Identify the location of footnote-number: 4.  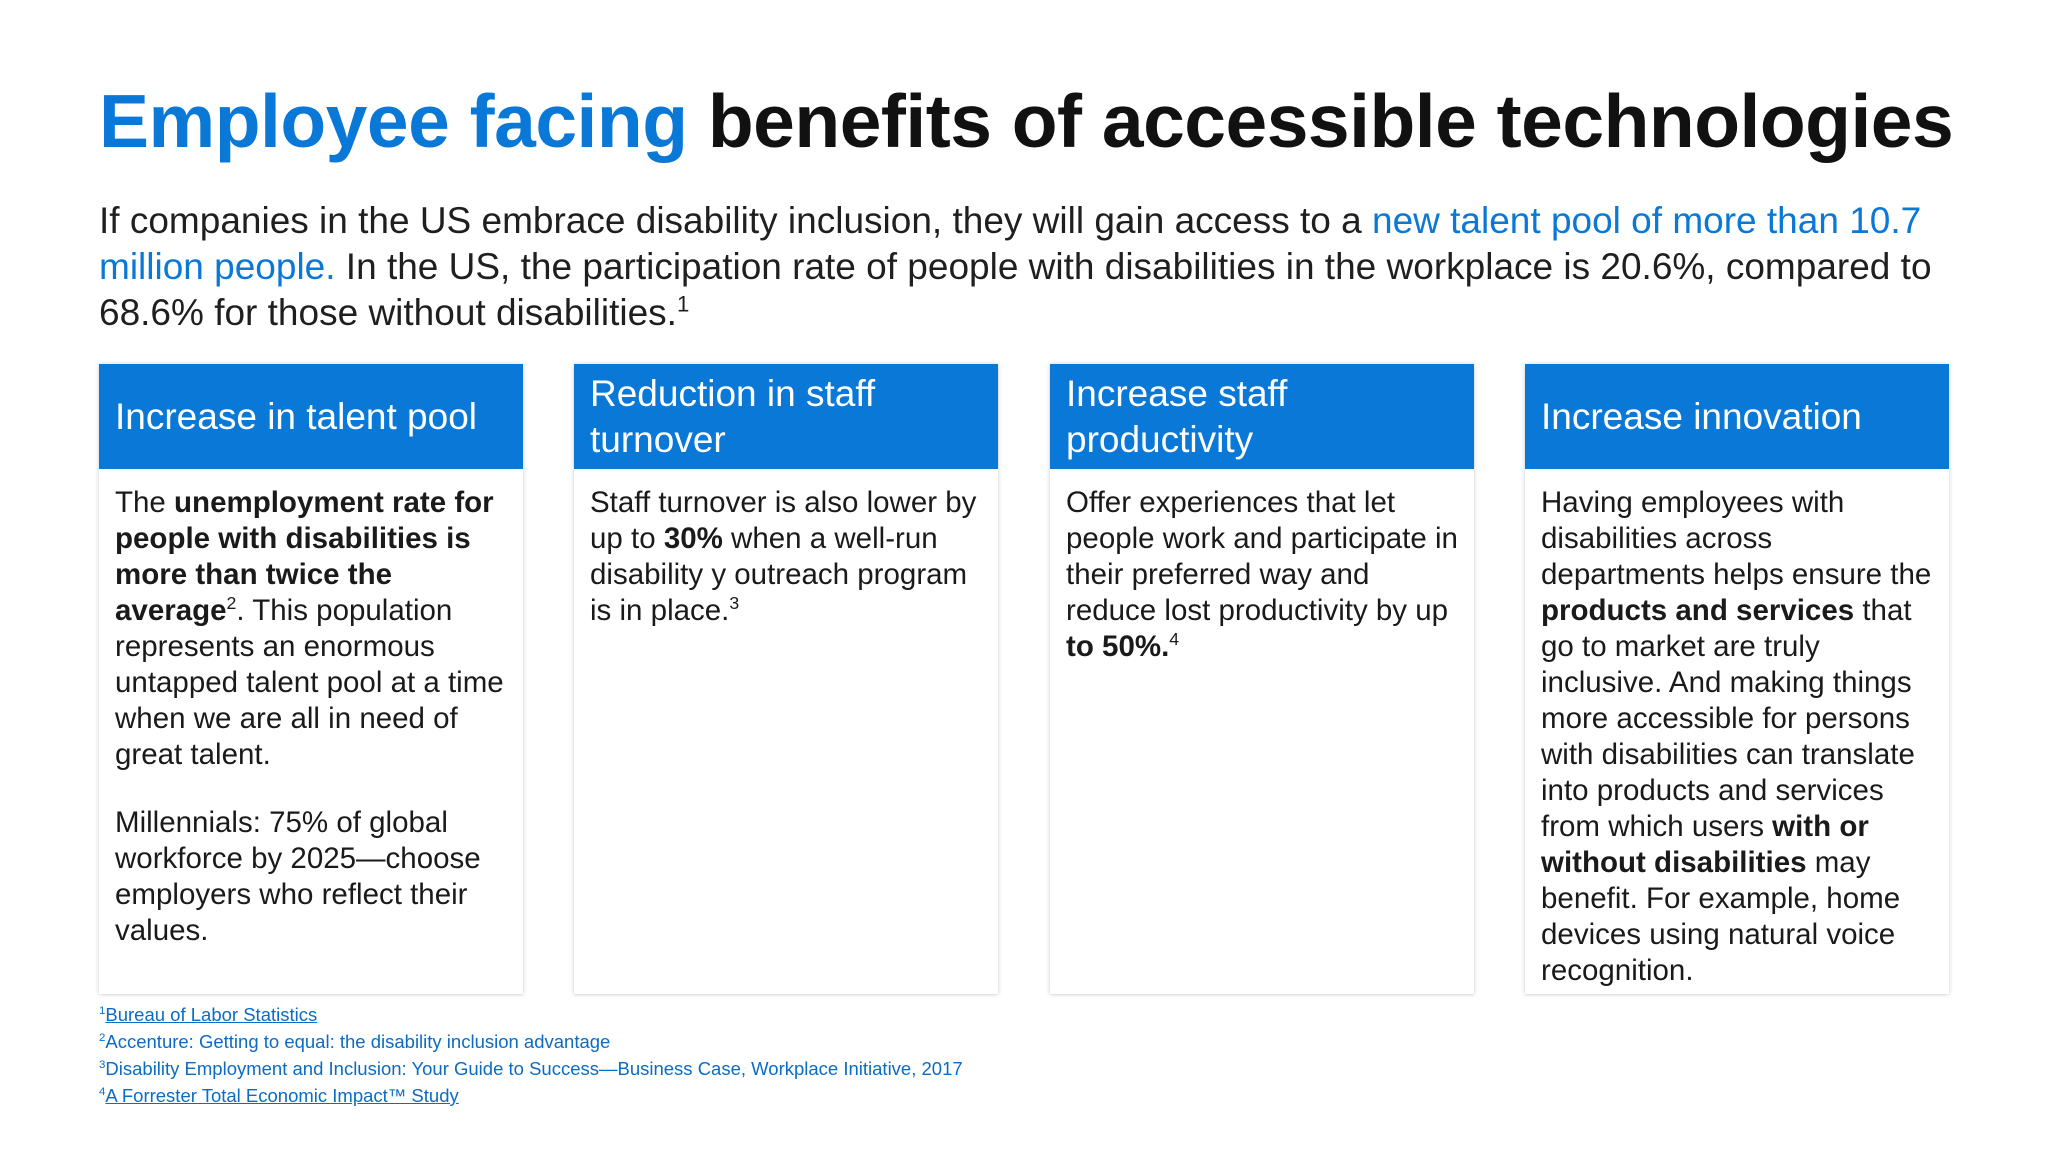
(102, 1091).